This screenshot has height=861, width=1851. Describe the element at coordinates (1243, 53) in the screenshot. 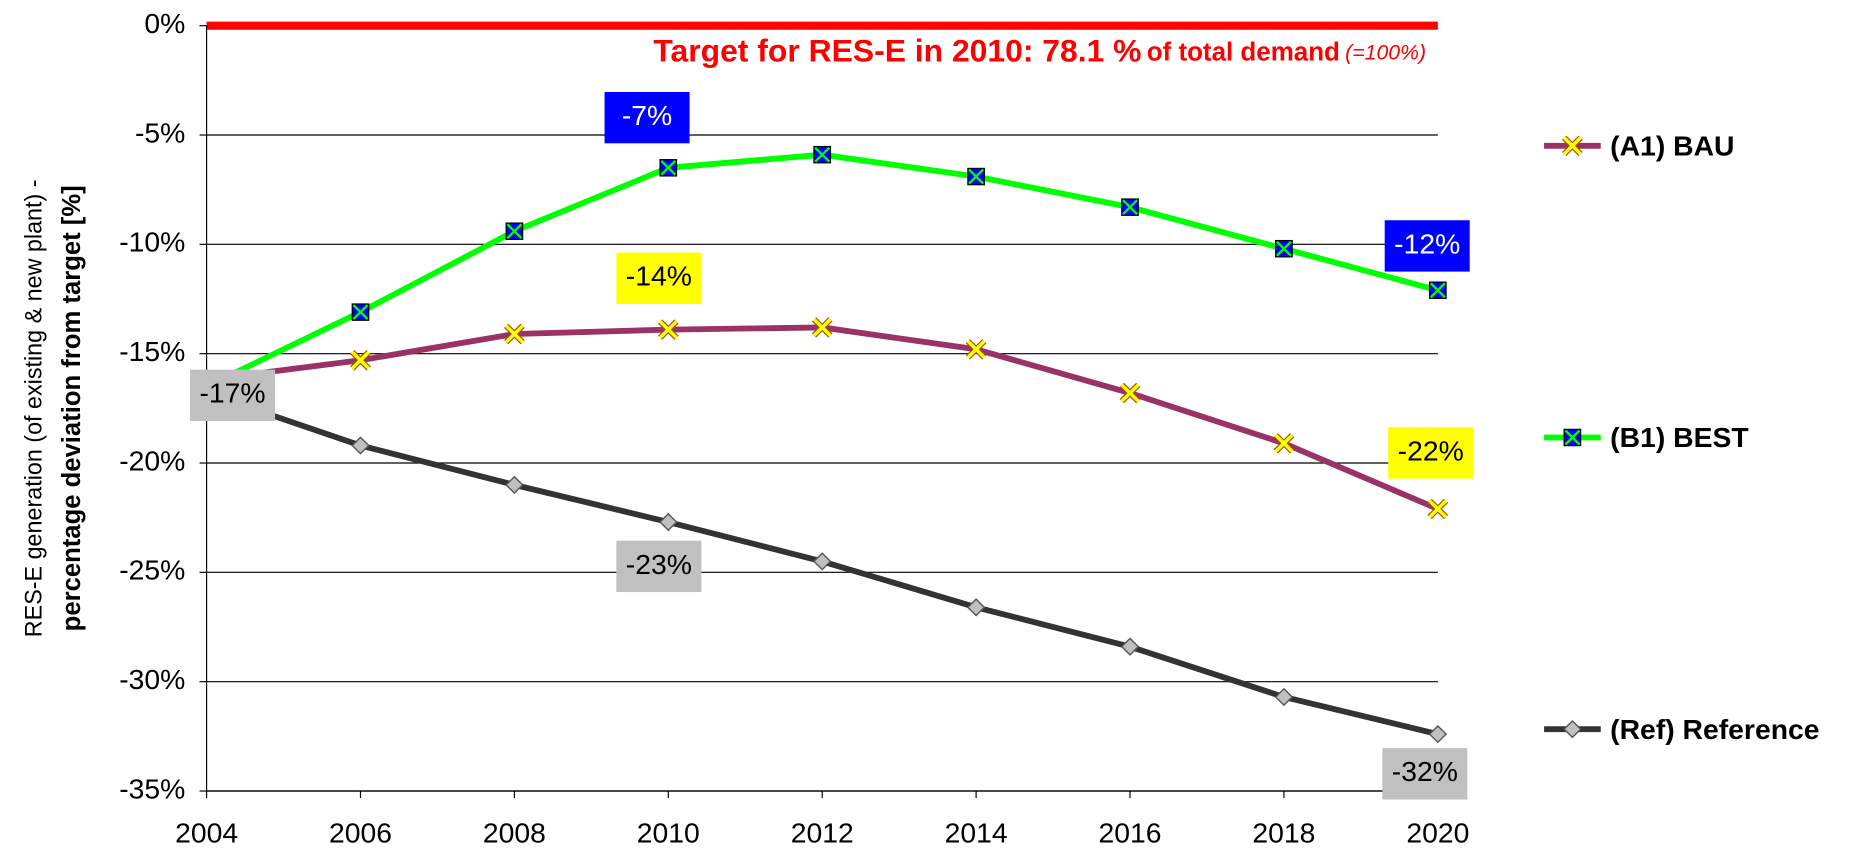

I see `target-text: of total demand` at that location.